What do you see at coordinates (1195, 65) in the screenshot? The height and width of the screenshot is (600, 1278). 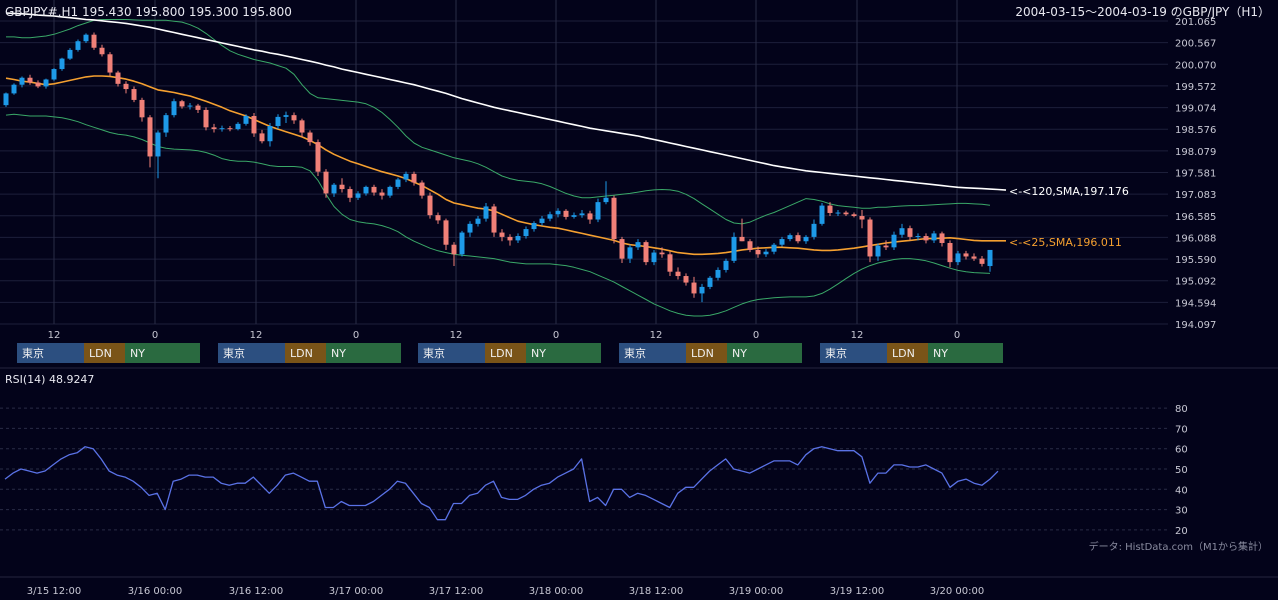 I see `price-y-tick-label: 200.070` at bounding box center [1195, 65].